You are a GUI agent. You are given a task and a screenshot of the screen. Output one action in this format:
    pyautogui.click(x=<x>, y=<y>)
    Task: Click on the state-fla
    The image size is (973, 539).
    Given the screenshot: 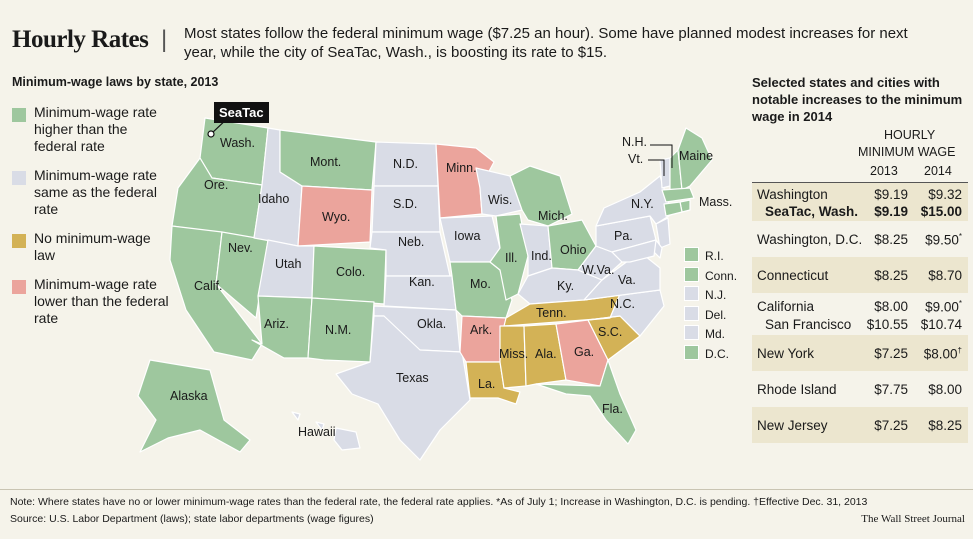 What is the action you would take?
    pyautogui.click(x=586, y=402)
    